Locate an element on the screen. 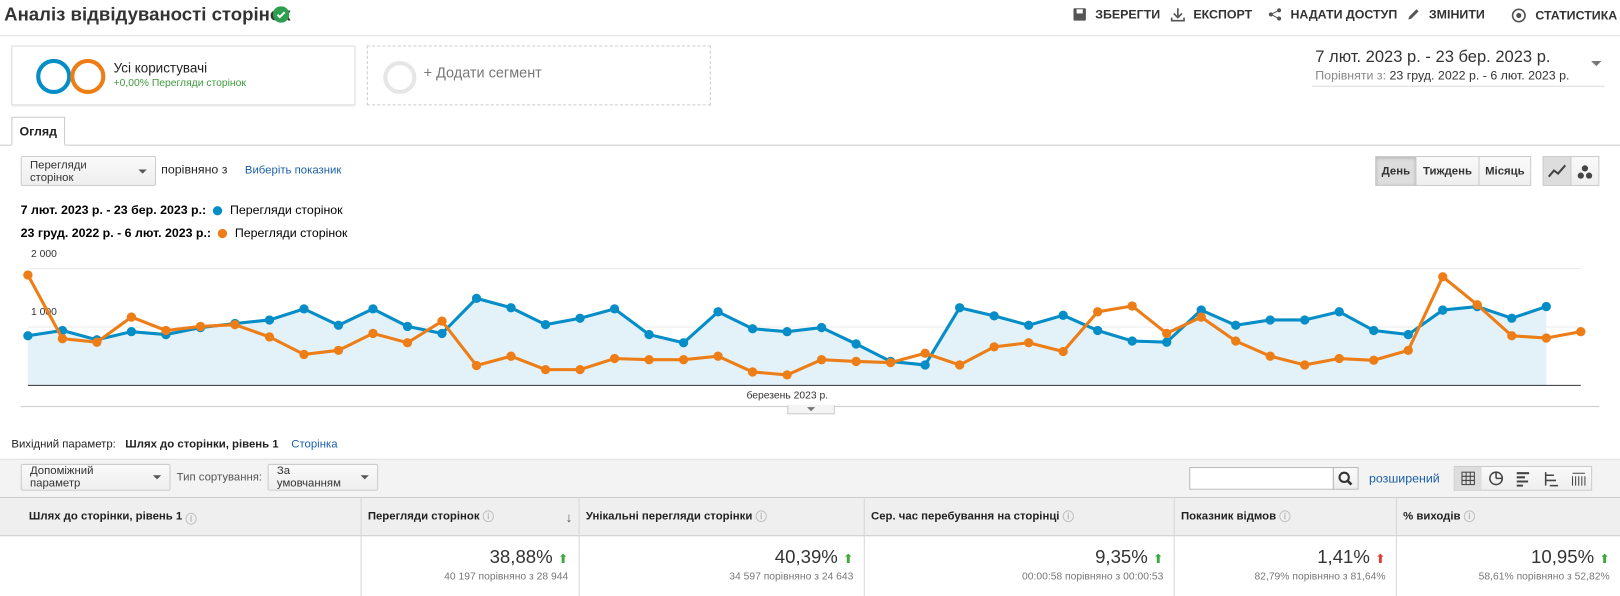 Image resolution: width=1620 pixels, height=596 pixels. date-current: 7 лют. 2023 р. - 23 бер. 2023 р. is located at coordinates (1433, 57).